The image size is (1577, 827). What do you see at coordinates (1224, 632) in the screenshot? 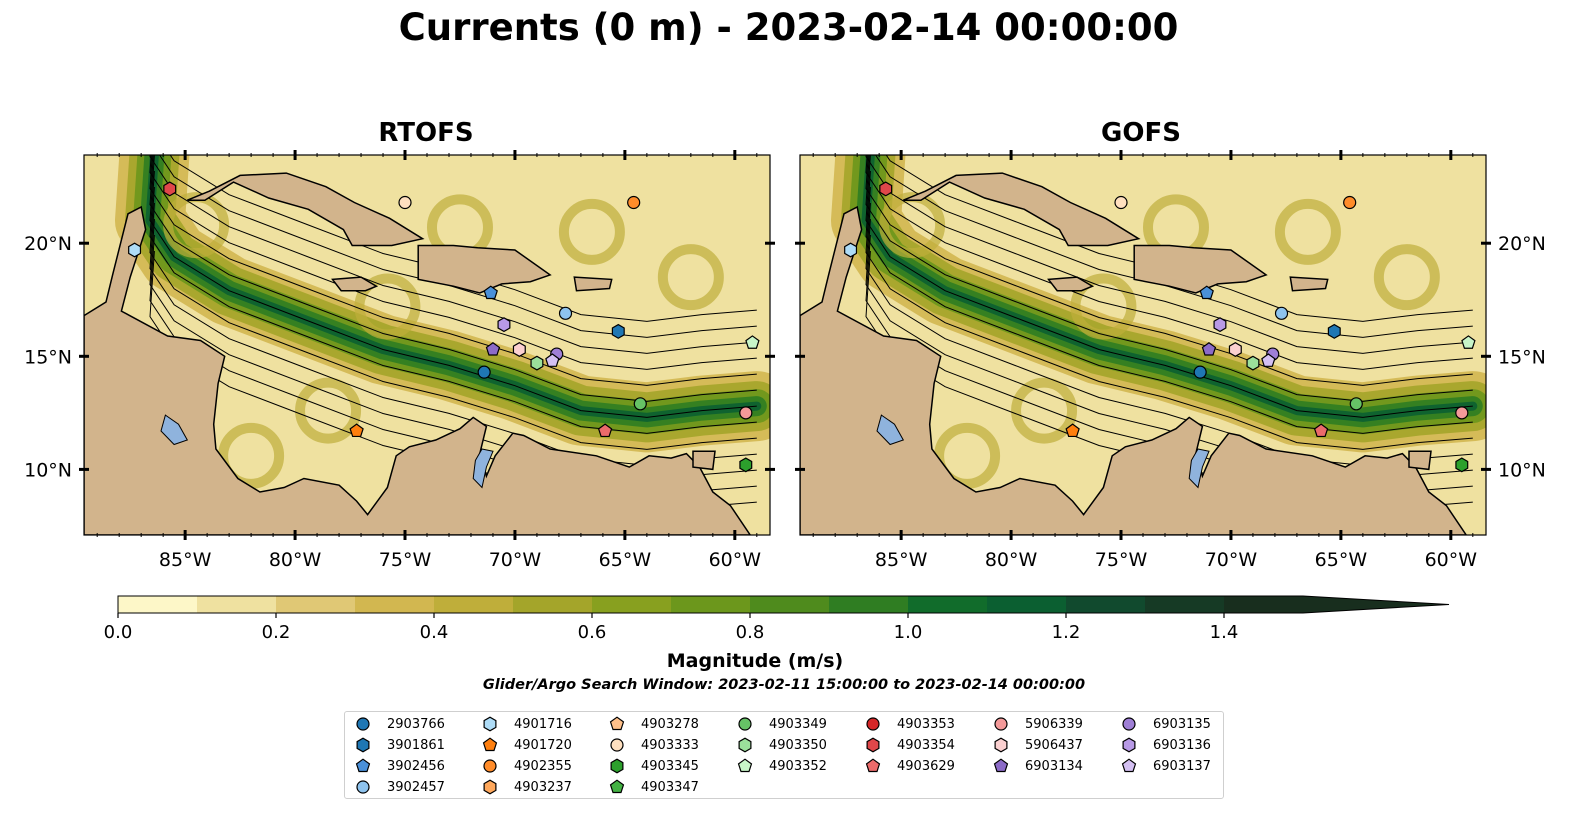
I see `colorbar-tick-label: 1.4` at bounding box center [1224, 632].